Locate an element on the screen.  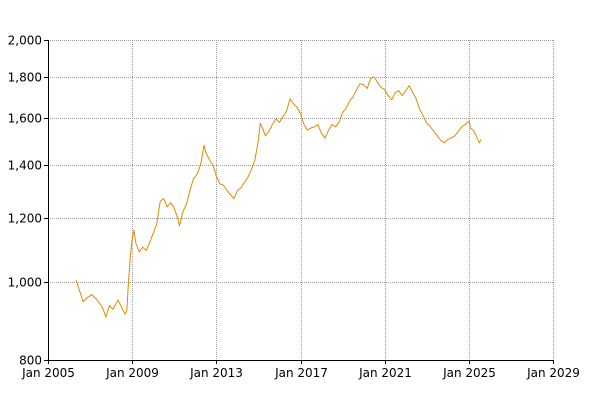
y-tick-label: 1,800 is located at coordinates (25, 78).